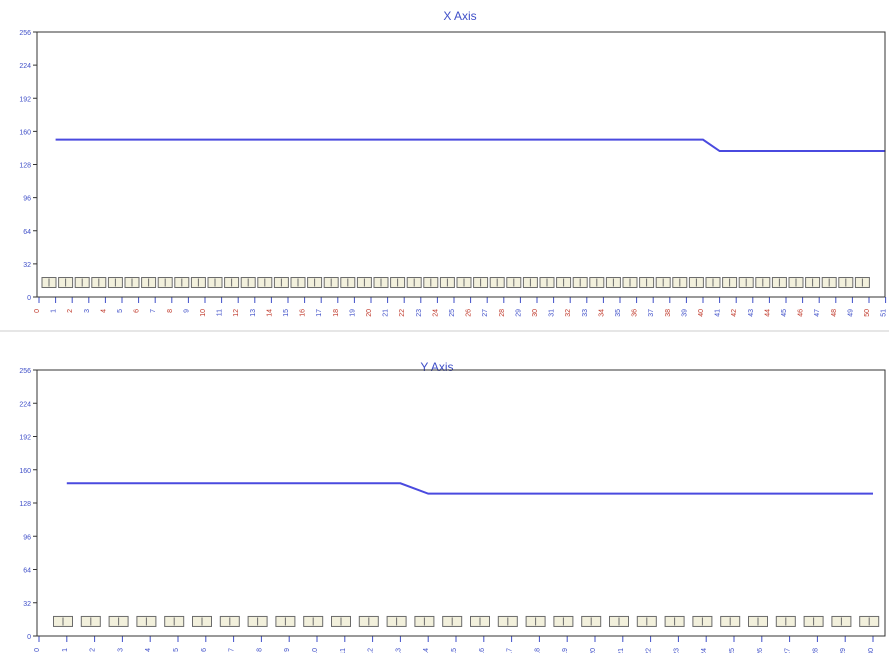  I want to click on x-tick-label-x: 10, so click(203, 313).